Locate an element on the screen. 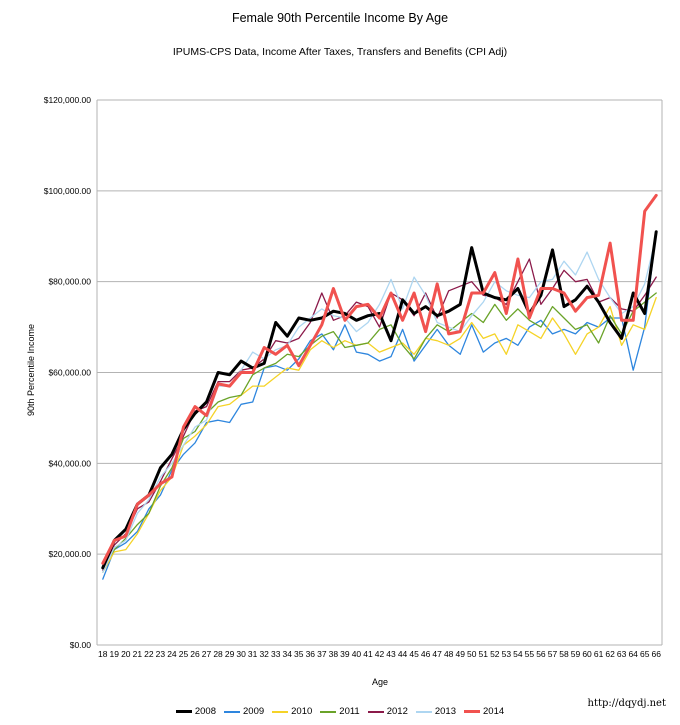 The height and width of the screenshot is (725, 680). x-tick-label: 38 is located at coordinates (334, 654).